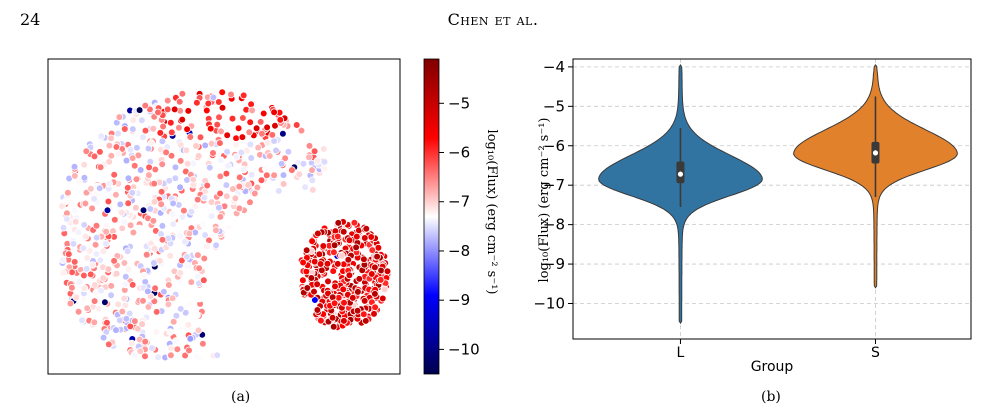  Describe the element at coordinates (459, 300) in the screenshot. I see `colorbar-tick-label: −9` at that location.